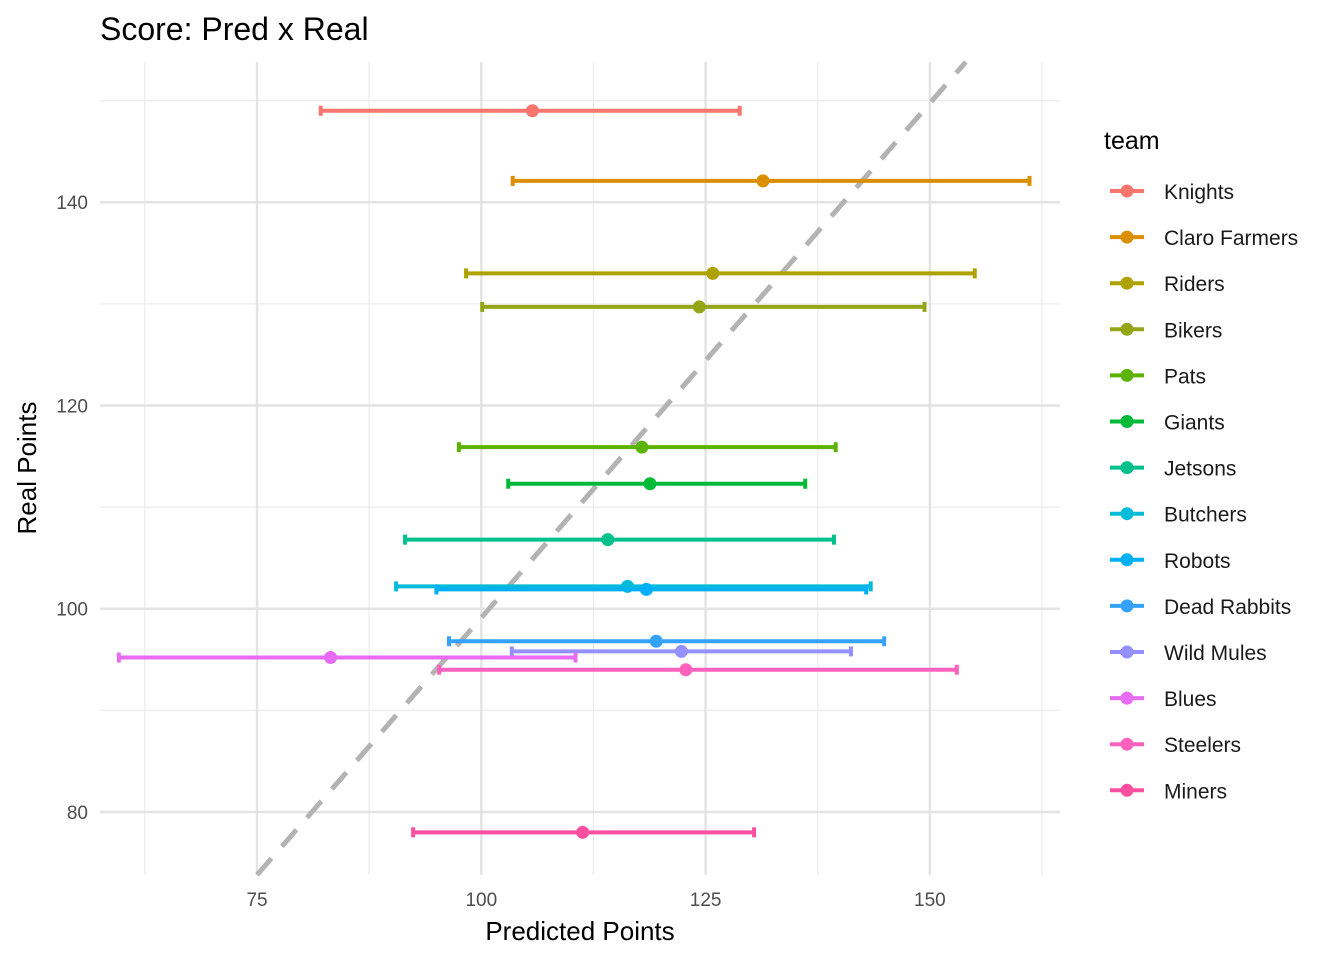 The height and width of the screenshot is (960, 1344). I want to click on legend-item: Steelers, so click(1175, 745).